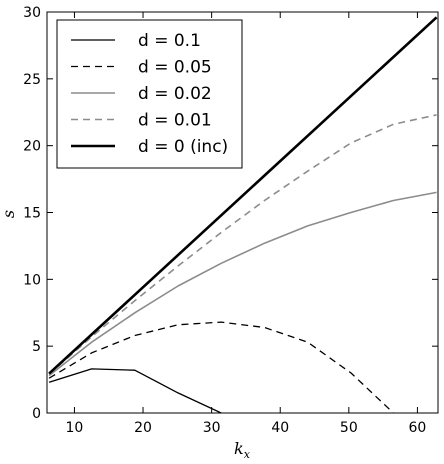  Describe the element at coordinates (36, 414) in the screenshot. I see `y-tick-label-0: 0` at that location.